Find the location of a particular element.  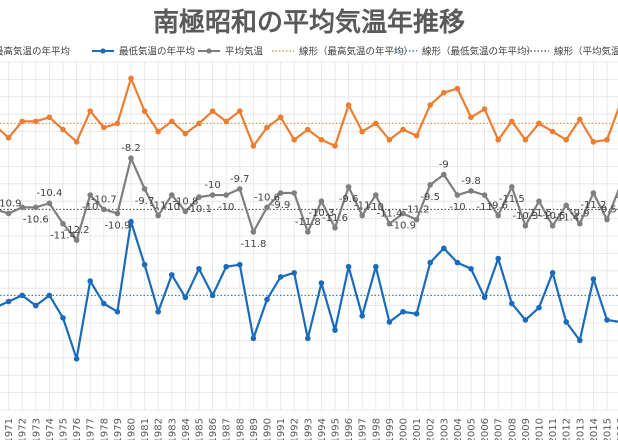

x-tick-label: 1976 is located at coordinates (77, 429).